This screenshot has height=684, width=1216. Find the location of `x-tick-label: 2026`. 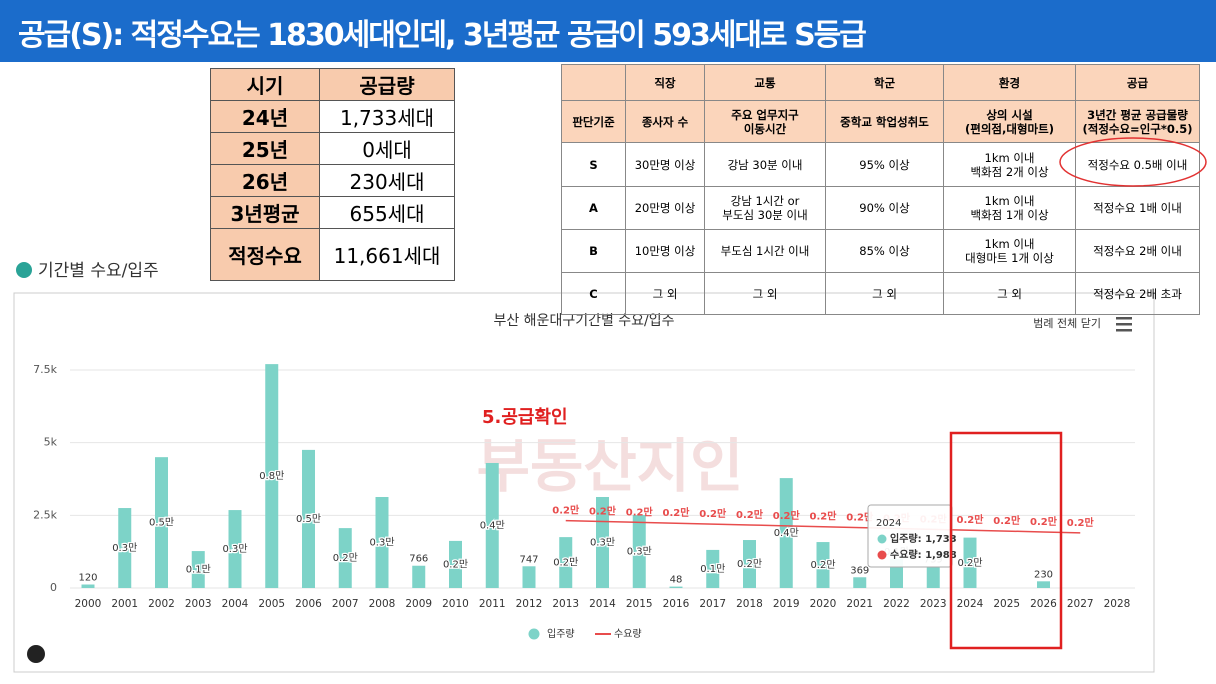

x-tick-label: 2026 is located at coordinates (1043, 604).